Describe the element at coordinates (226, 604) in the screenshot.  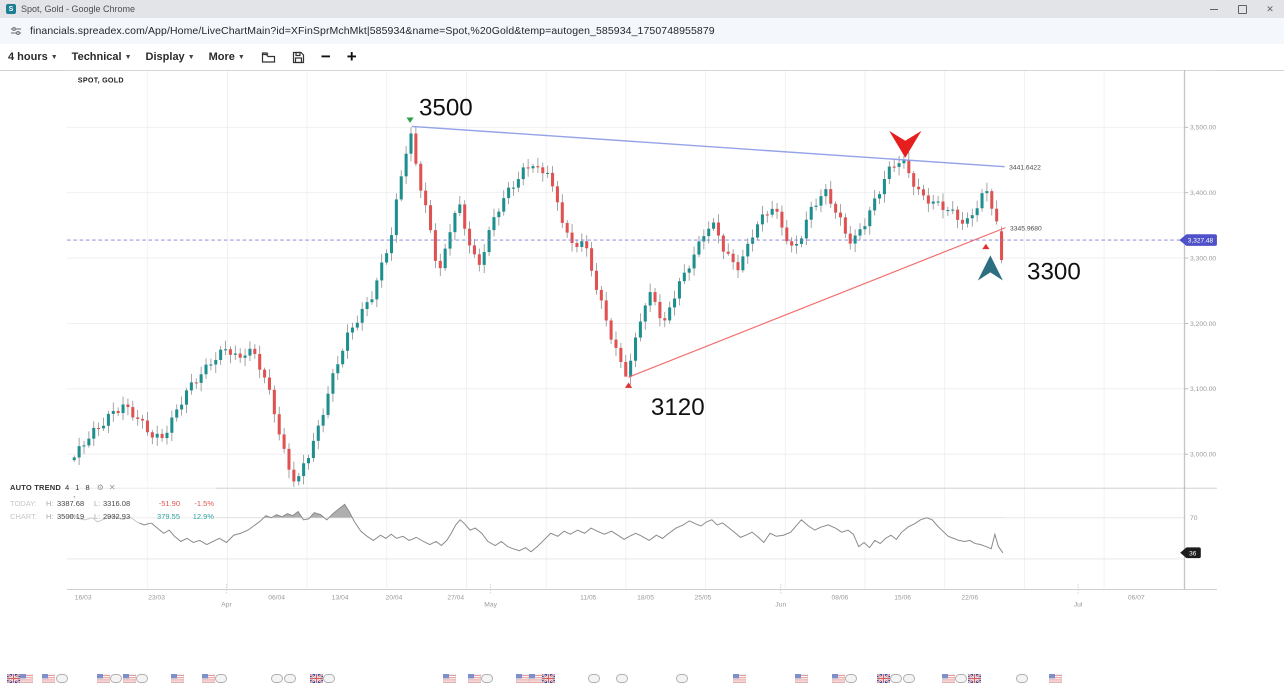
I see `svg-text: Apr` at that location.